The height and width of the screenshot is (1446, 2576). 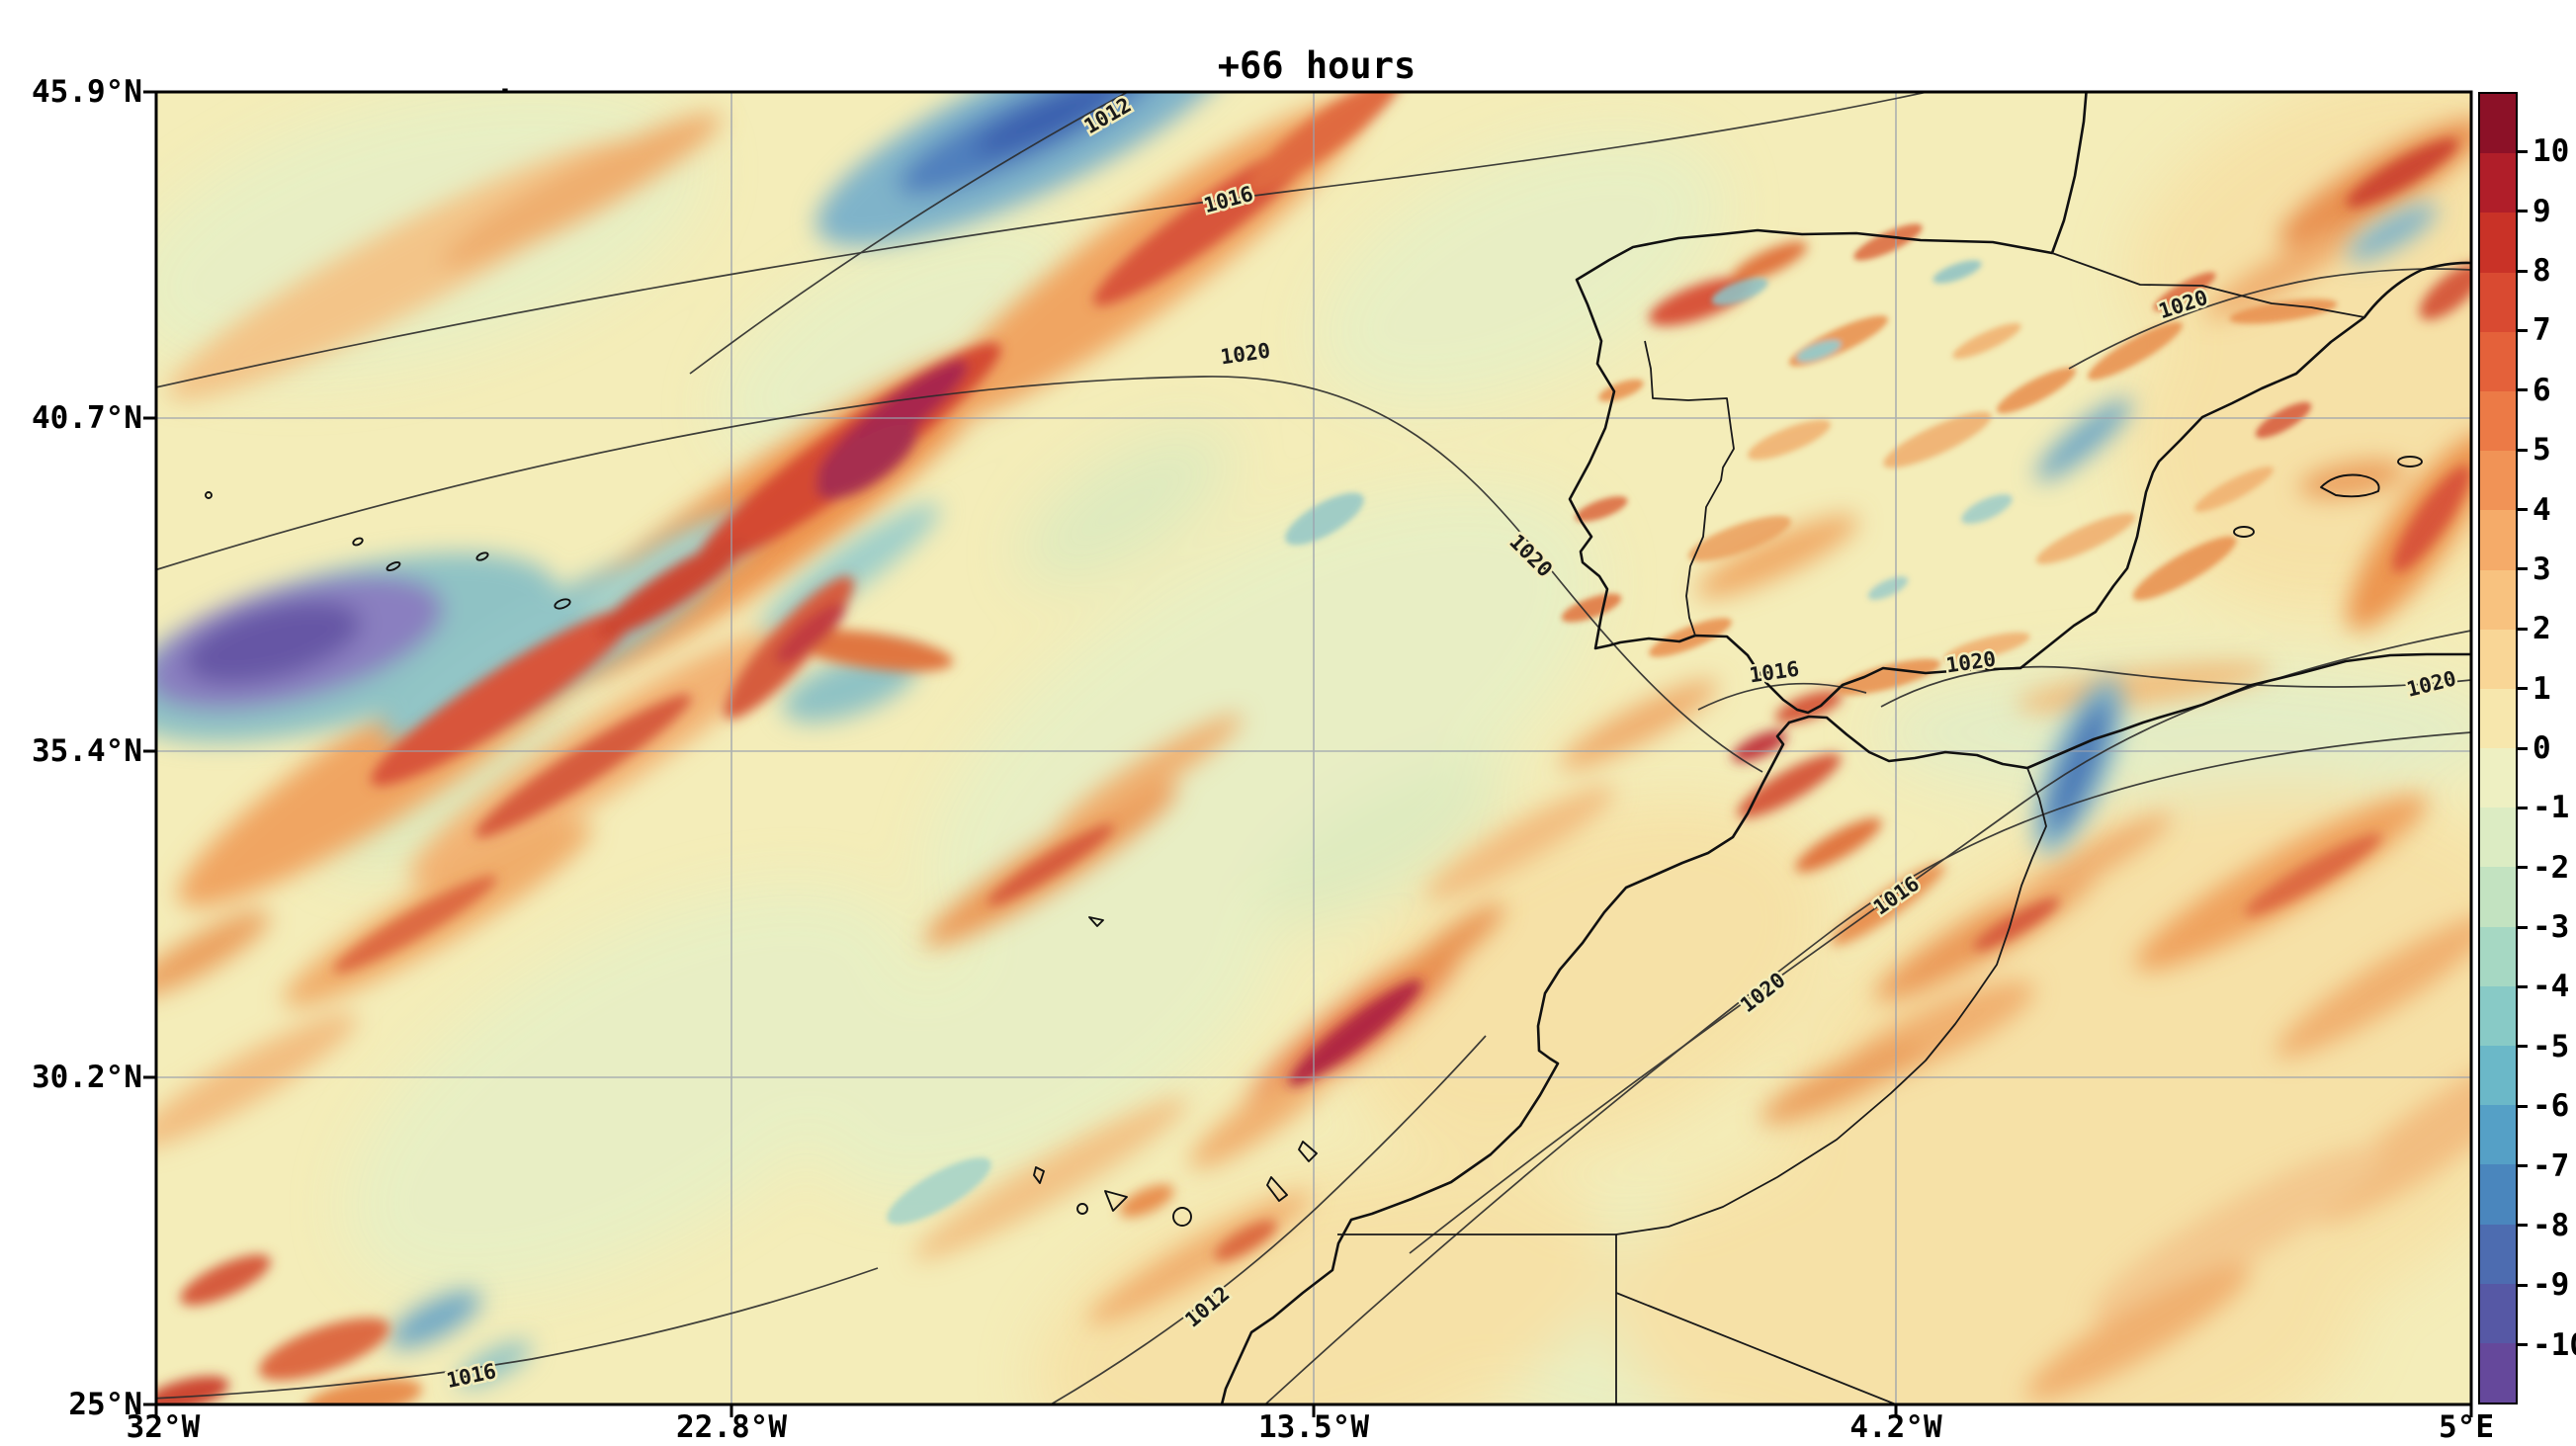 I want to click on forecast-hour-label: +66 hours, so click(x=1317, y=65).